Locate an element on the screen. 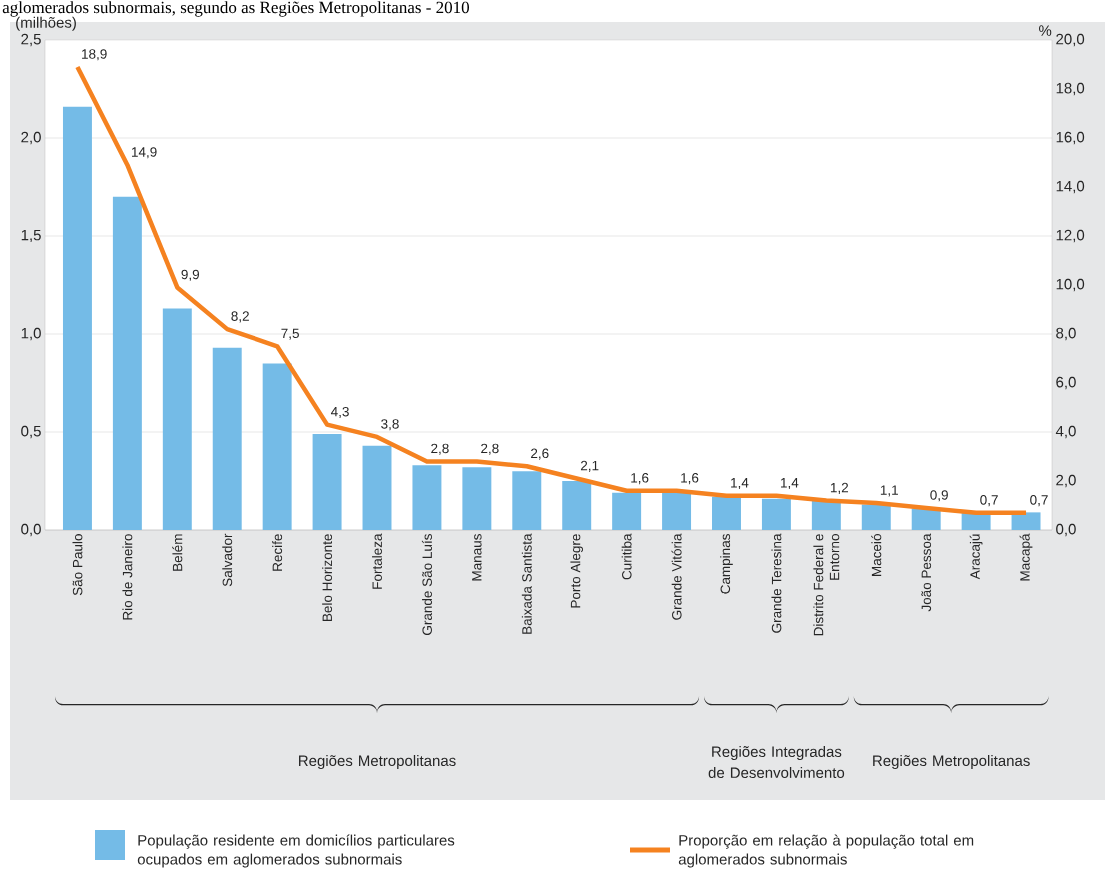 This screenshot has height=873, width=1105. y-tick-label: 2,0 is located at coordinates (31, 138).